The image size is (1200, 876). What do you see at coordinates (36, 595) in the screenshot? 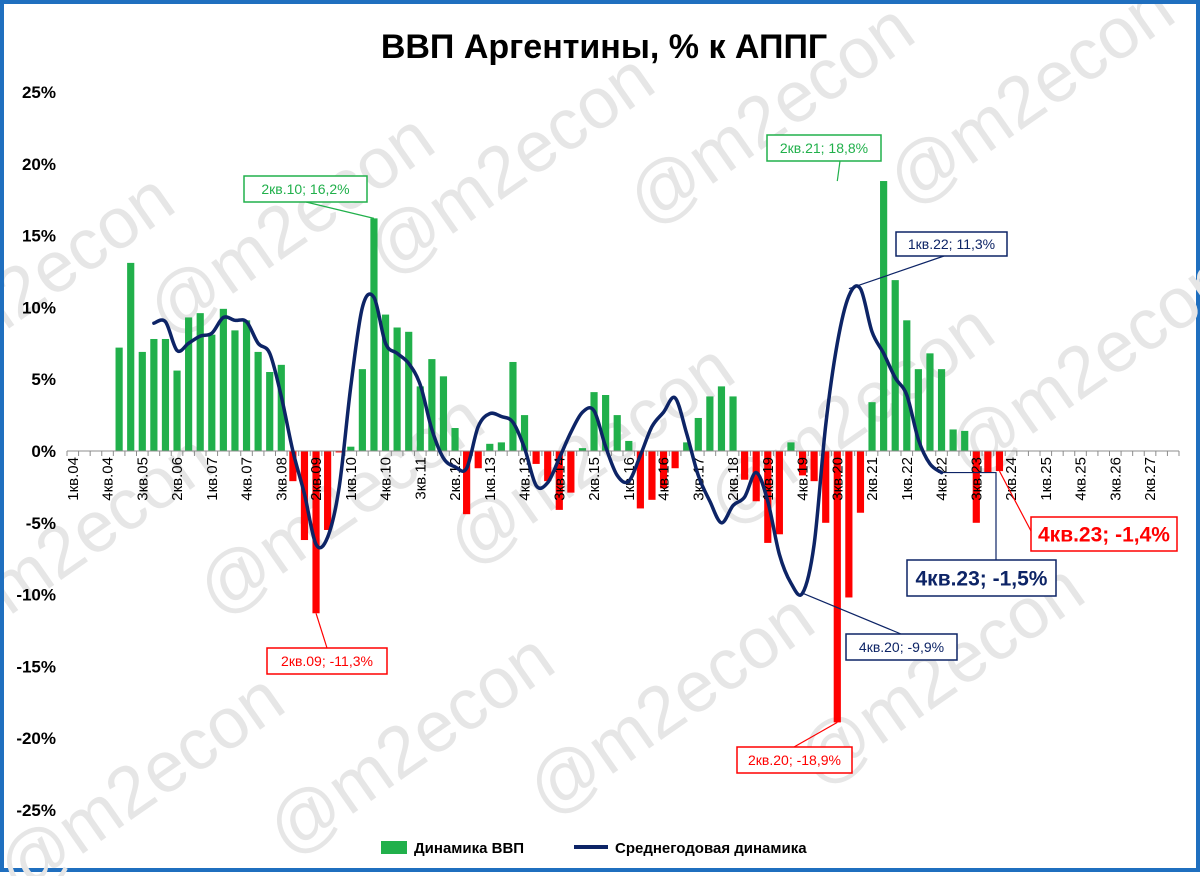
I see `y-tick-label: -10%` at bounding box center [36, 595].